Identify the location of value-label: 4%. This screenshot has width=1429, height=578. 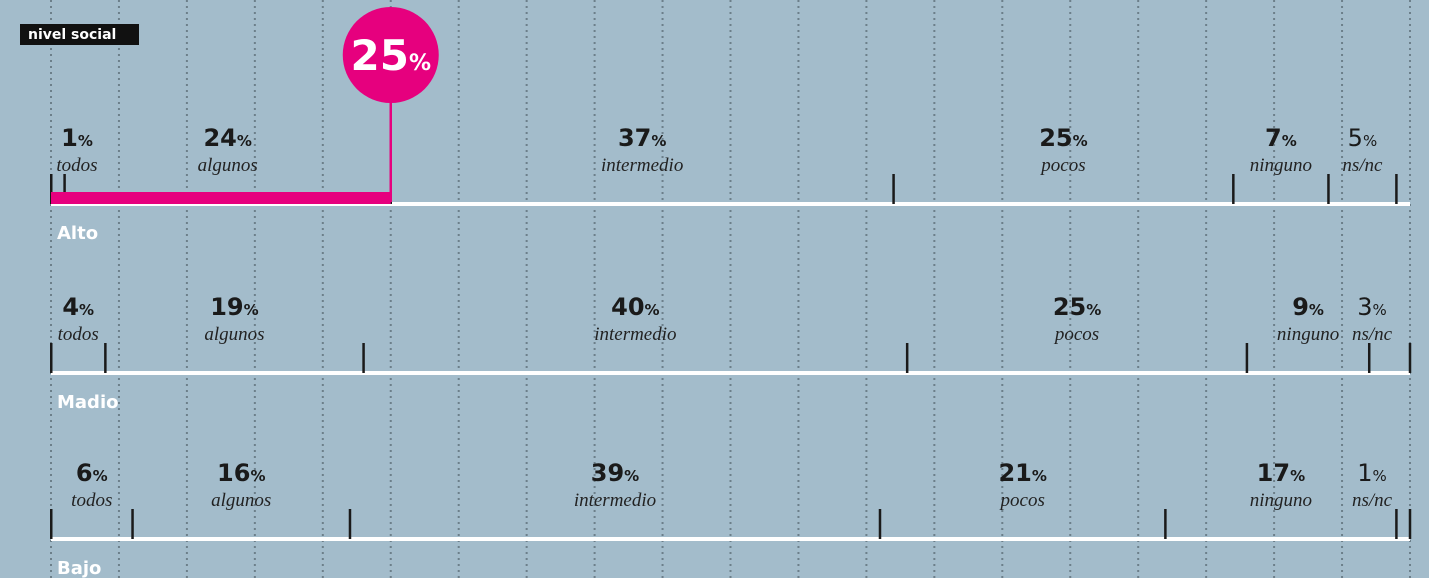
(78, 307).